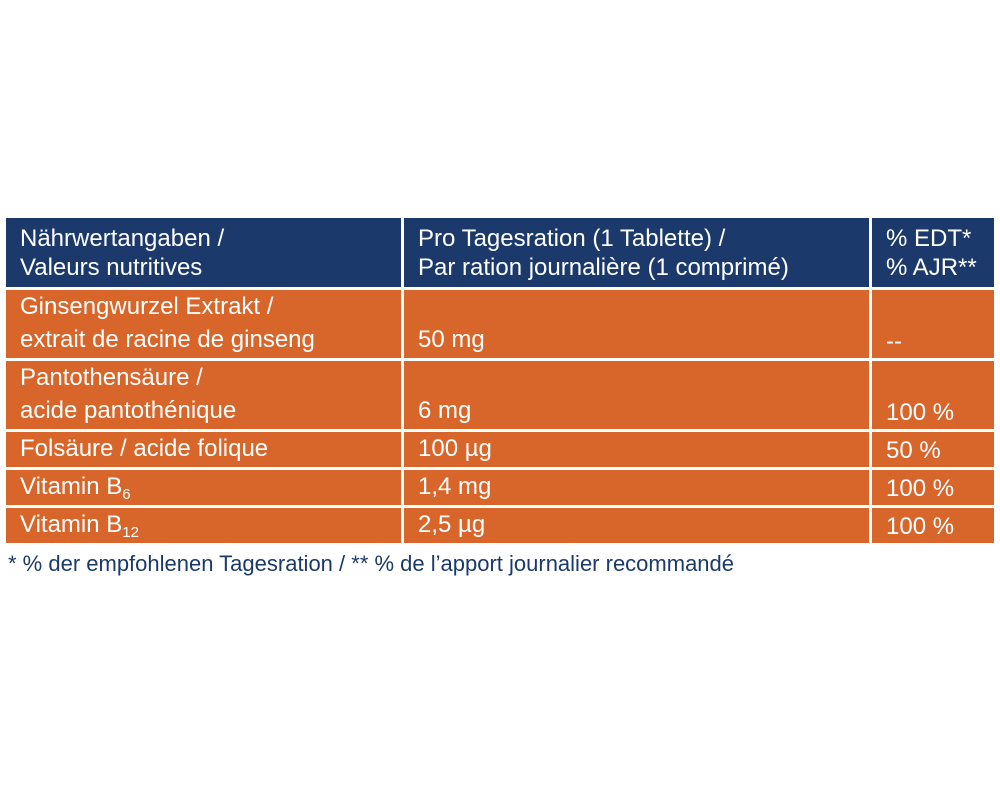  I want to click on nutrient-name: Pantothensäure / acide pantothénique, so click(205, 396).